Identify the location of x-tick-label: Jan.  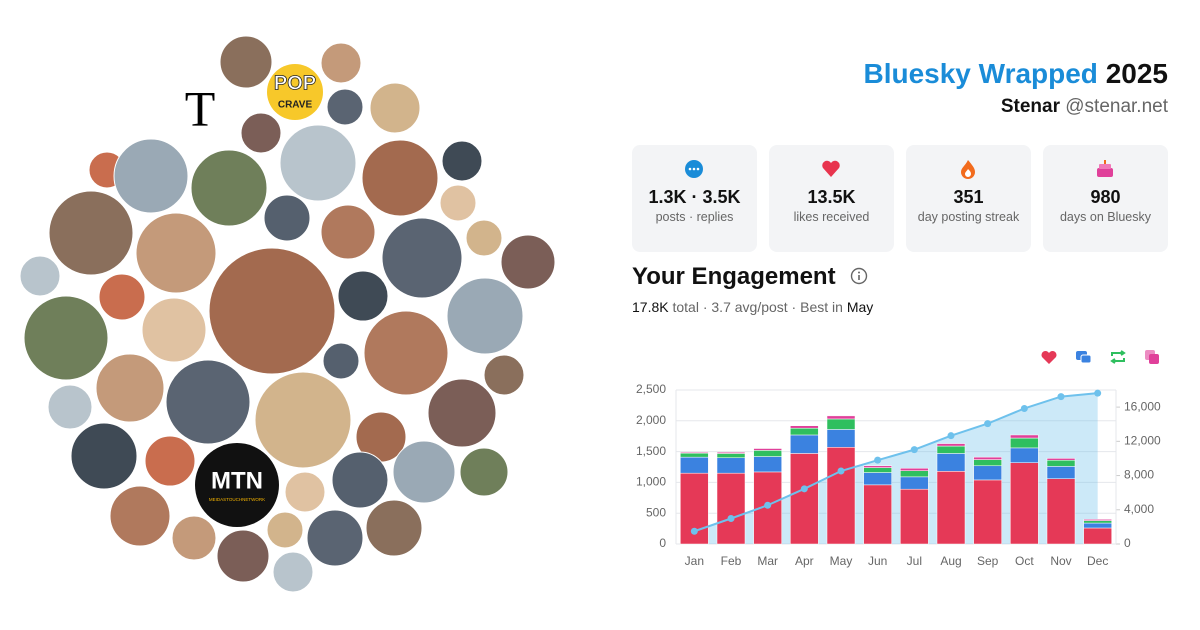
(694, 561).